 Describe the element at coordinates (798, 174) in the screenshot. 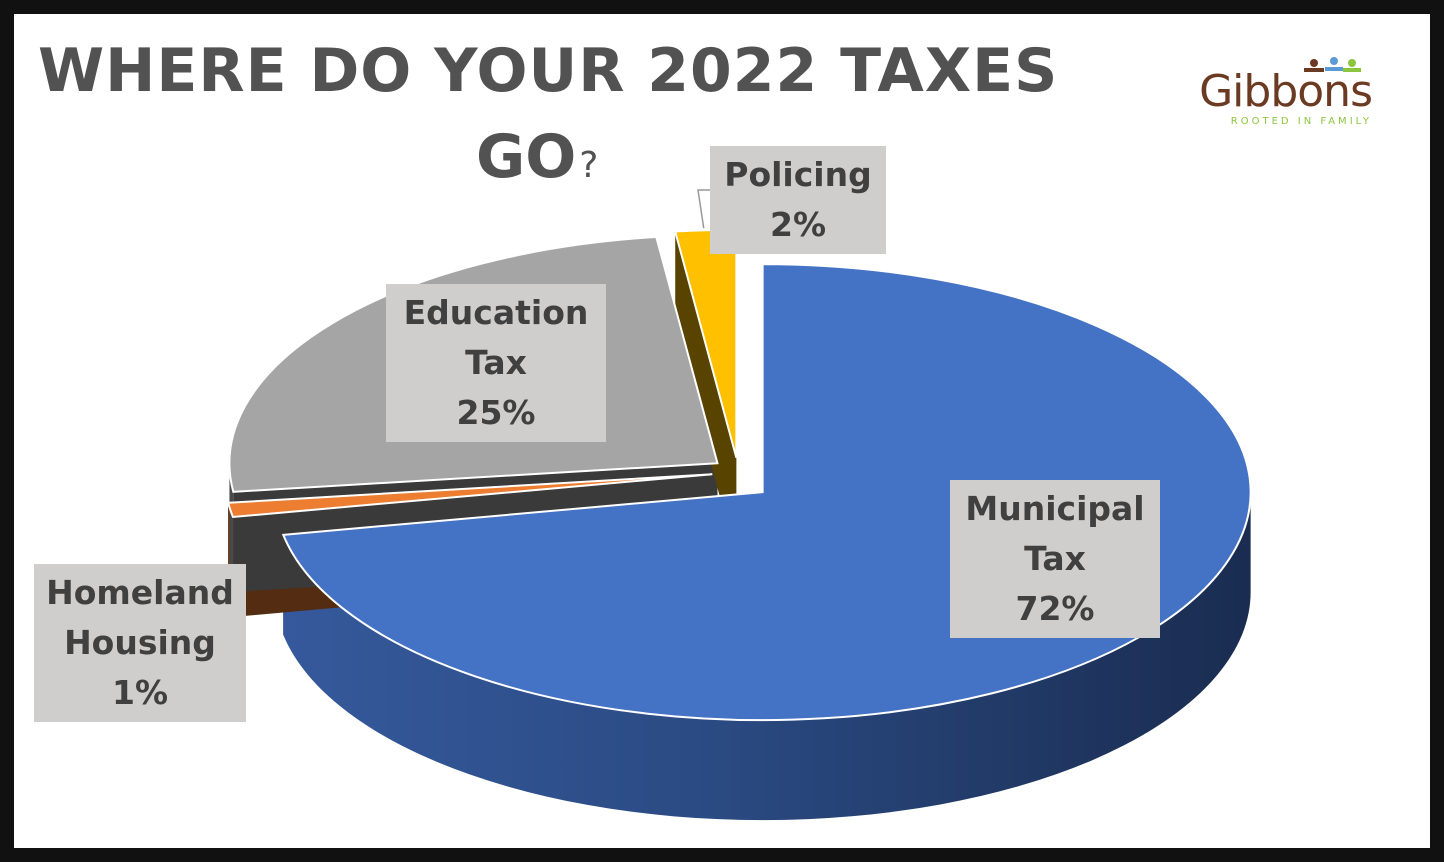

I see `label-policing-name-0: Policing` at that location.